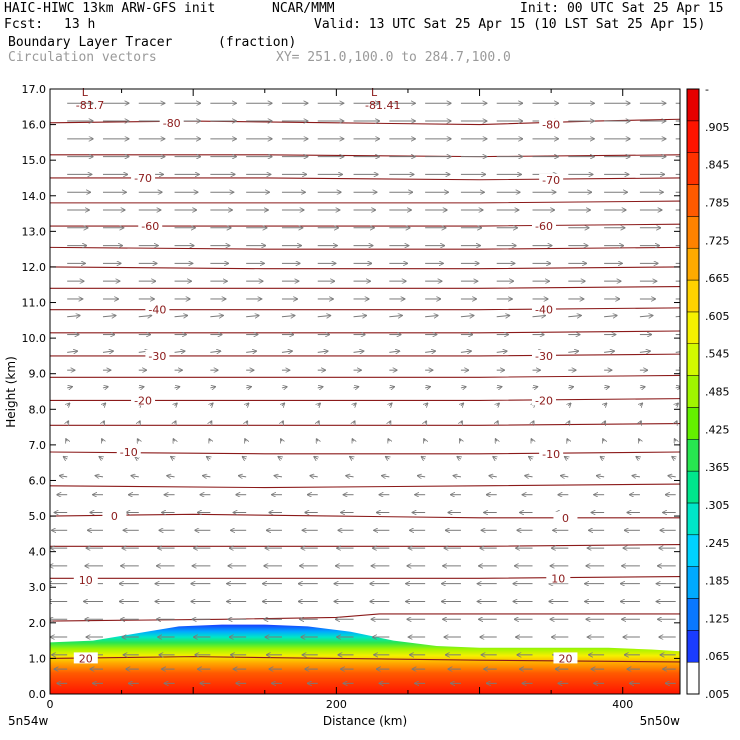 The height and width of the screenshot is (740, 740). What do you see at coordinates (717, 656) in the screenshot?
I see `colorbar-label: .065` at bounding box center [717, 656].